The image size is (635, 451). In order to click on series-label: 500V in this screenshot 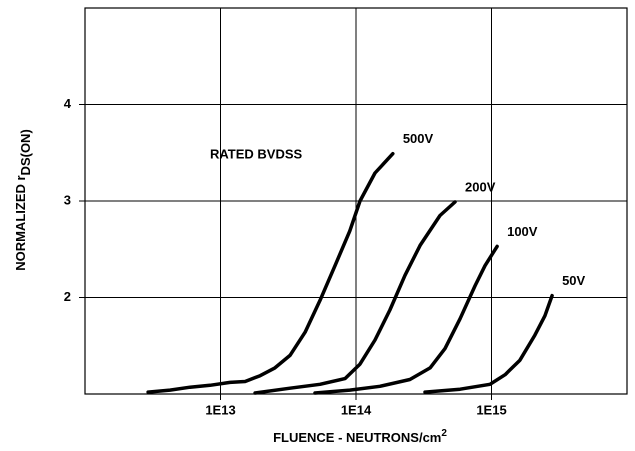, I will do `click(418, 138)`.